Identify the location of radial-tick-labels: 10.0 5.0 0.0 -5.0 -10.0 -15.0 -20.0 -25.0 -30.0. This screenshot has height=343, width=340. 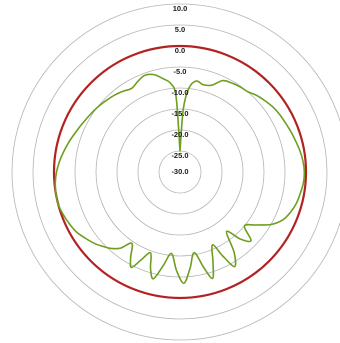
(179, 90).